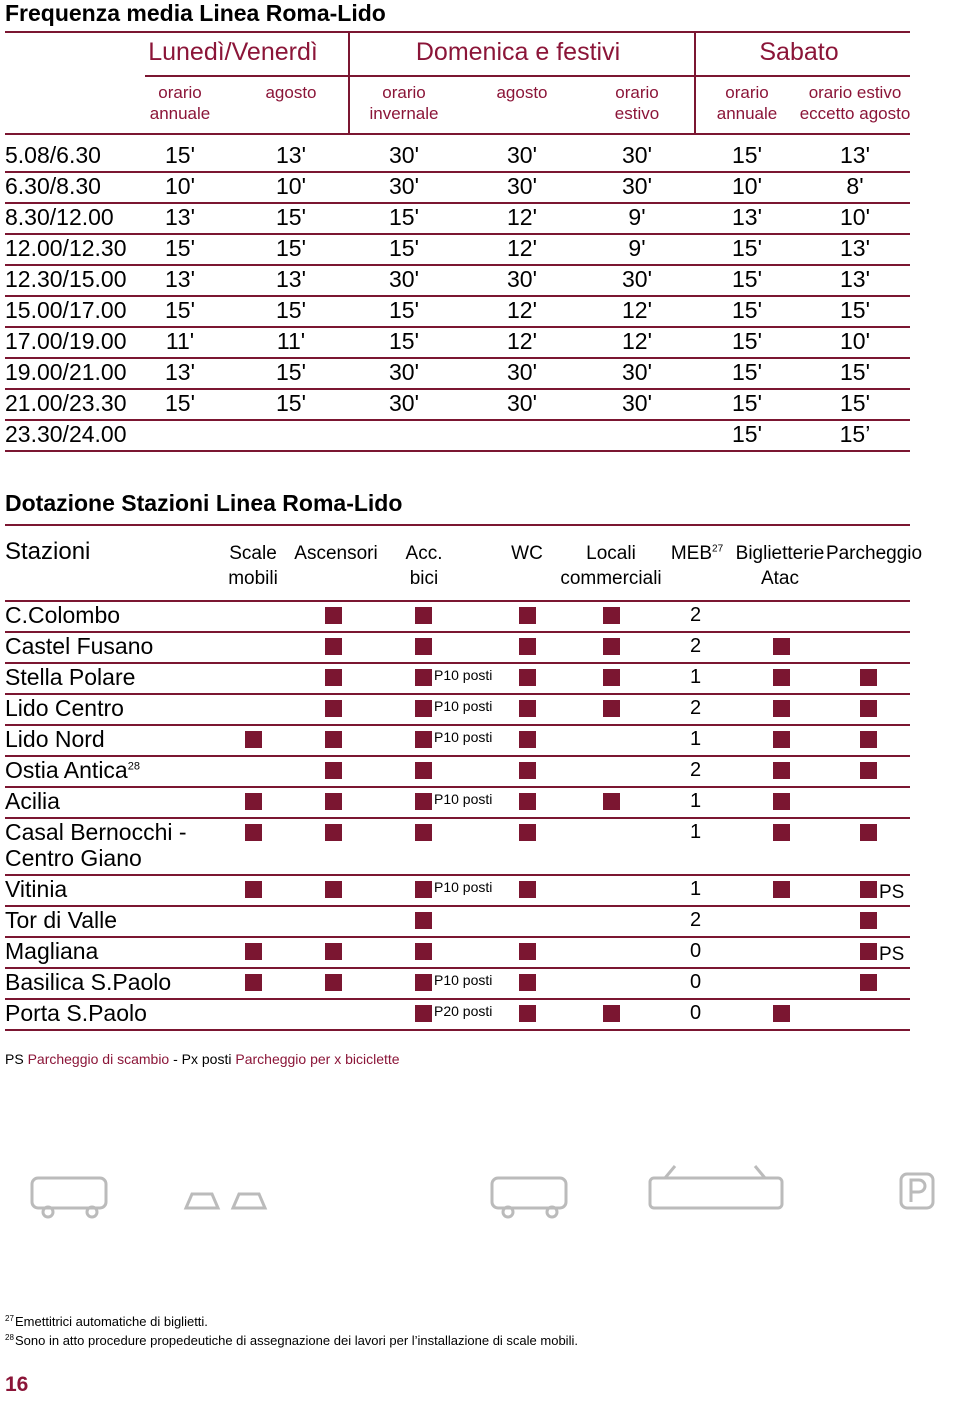 The image size is (960, 1405). Describe the element at coordinates (111, 1321) in the screenshot. I see `footnote: Emettitrici automatiche di biglietti.` at that location.